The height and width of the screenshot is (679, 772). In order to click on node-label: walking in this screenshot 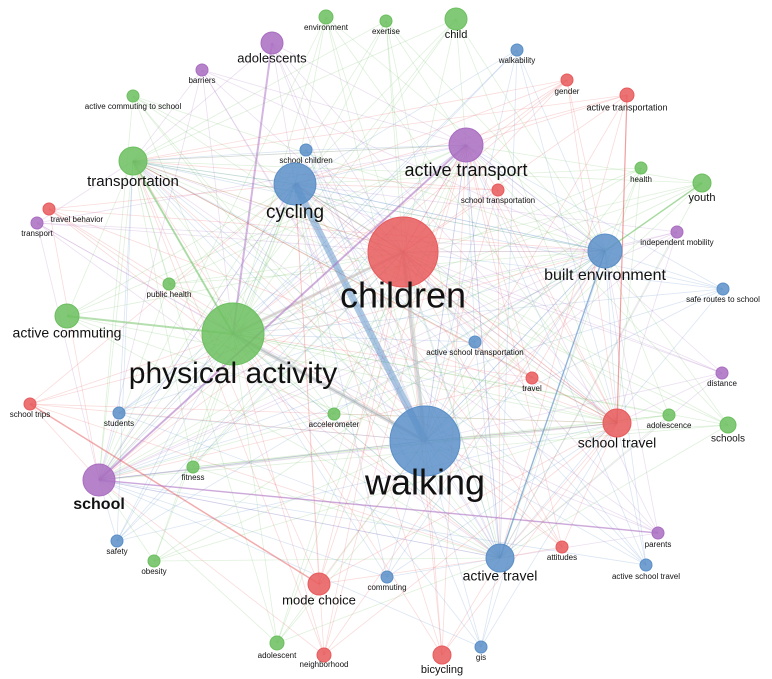, I will do `click(424, 482)`.